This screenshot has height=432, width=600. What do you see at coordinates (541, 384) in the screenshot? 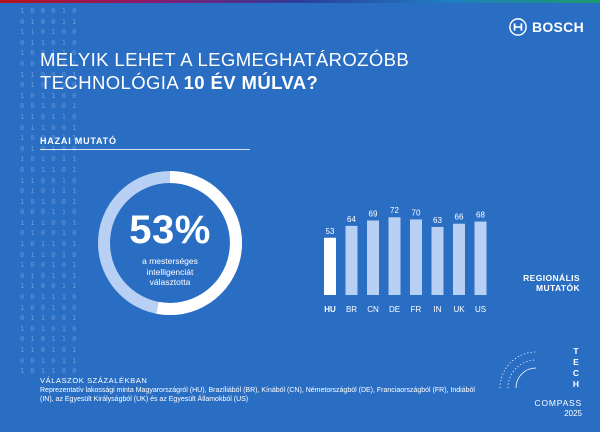
I see `tech-compass-logo: T E C H COMPASS 2025` at bounding box center [541, 384].